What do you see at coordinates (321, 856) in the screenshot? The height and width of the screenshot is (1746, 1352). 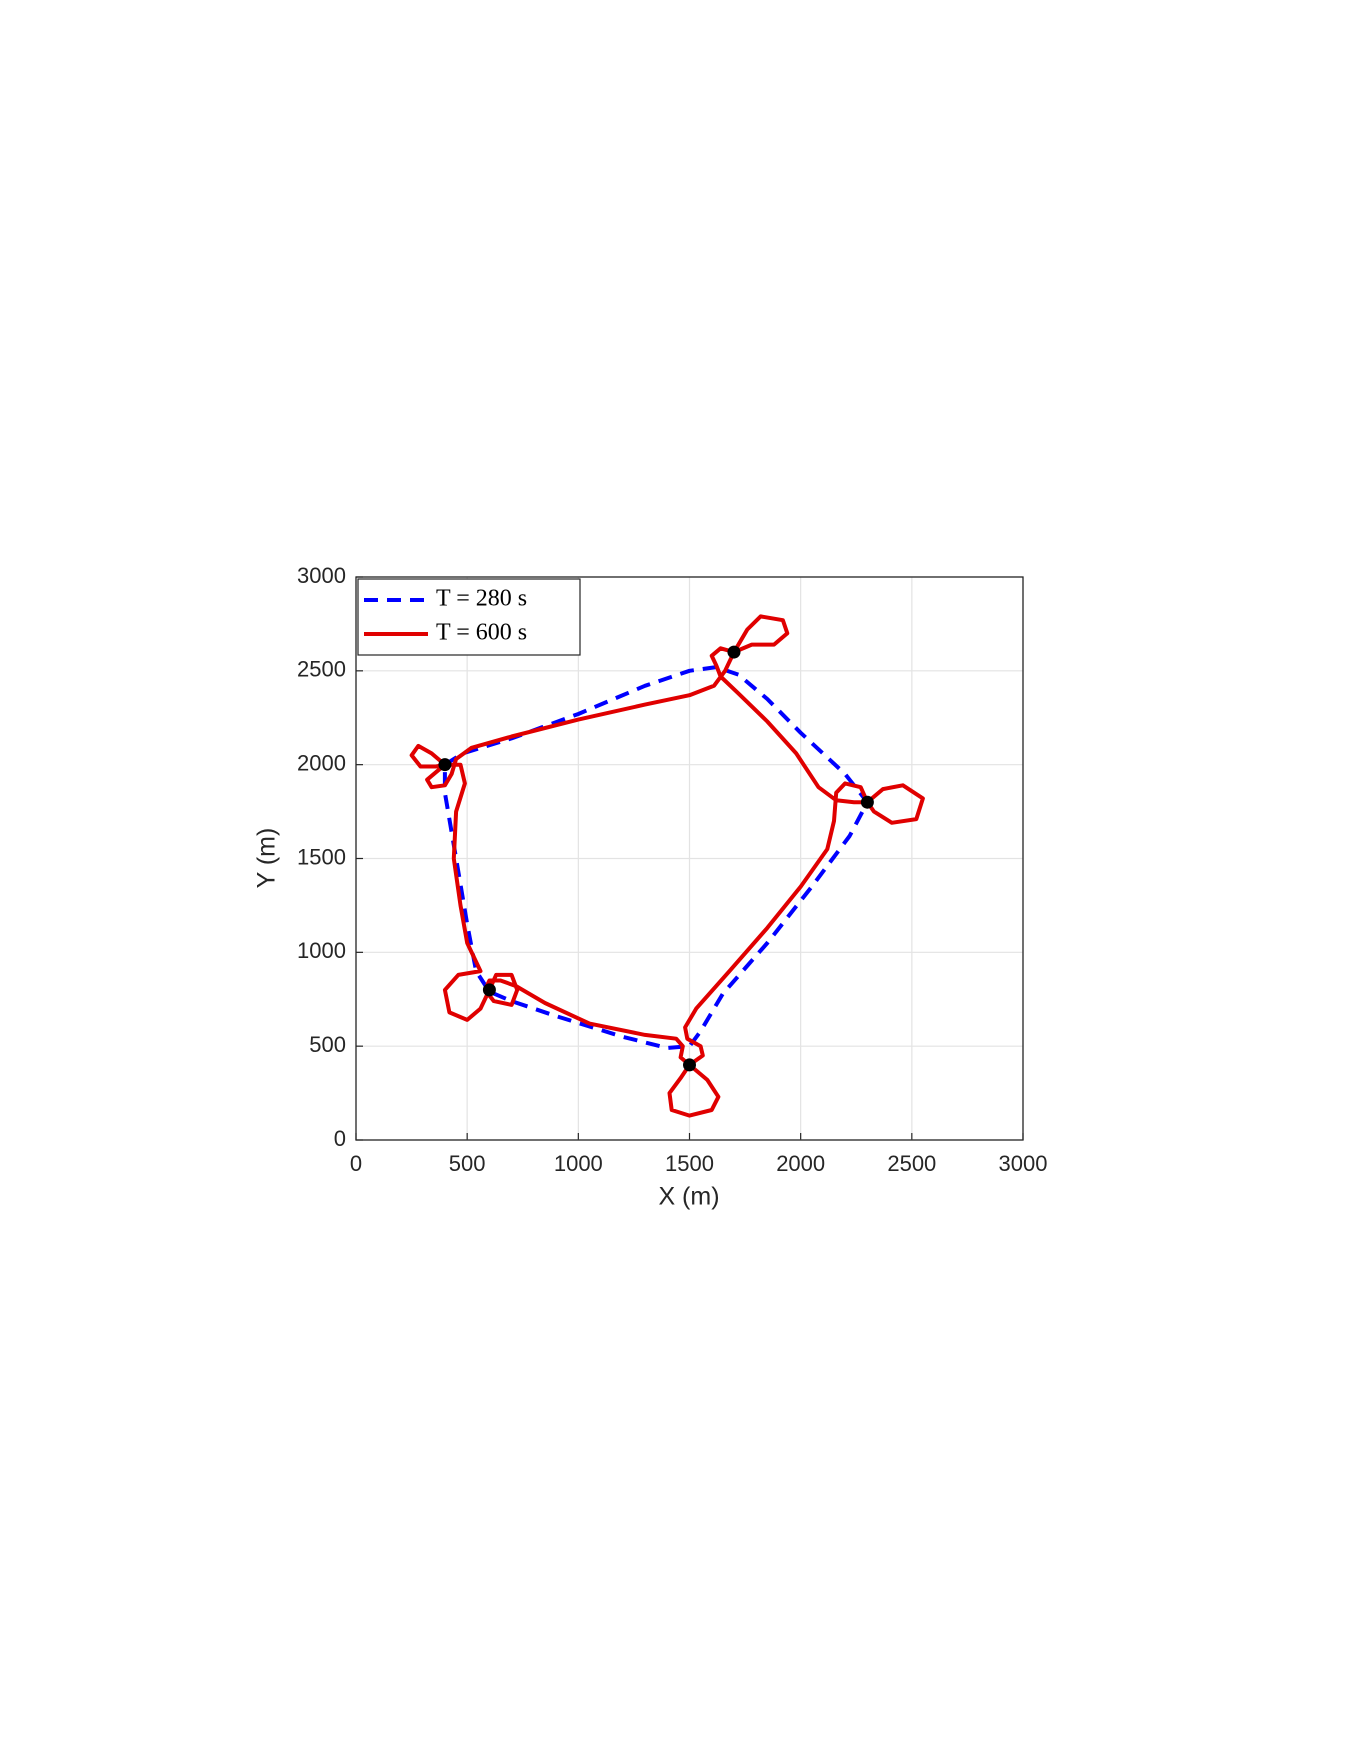 I see `y-tick-label: 1500` at bounding box center [321, 856].